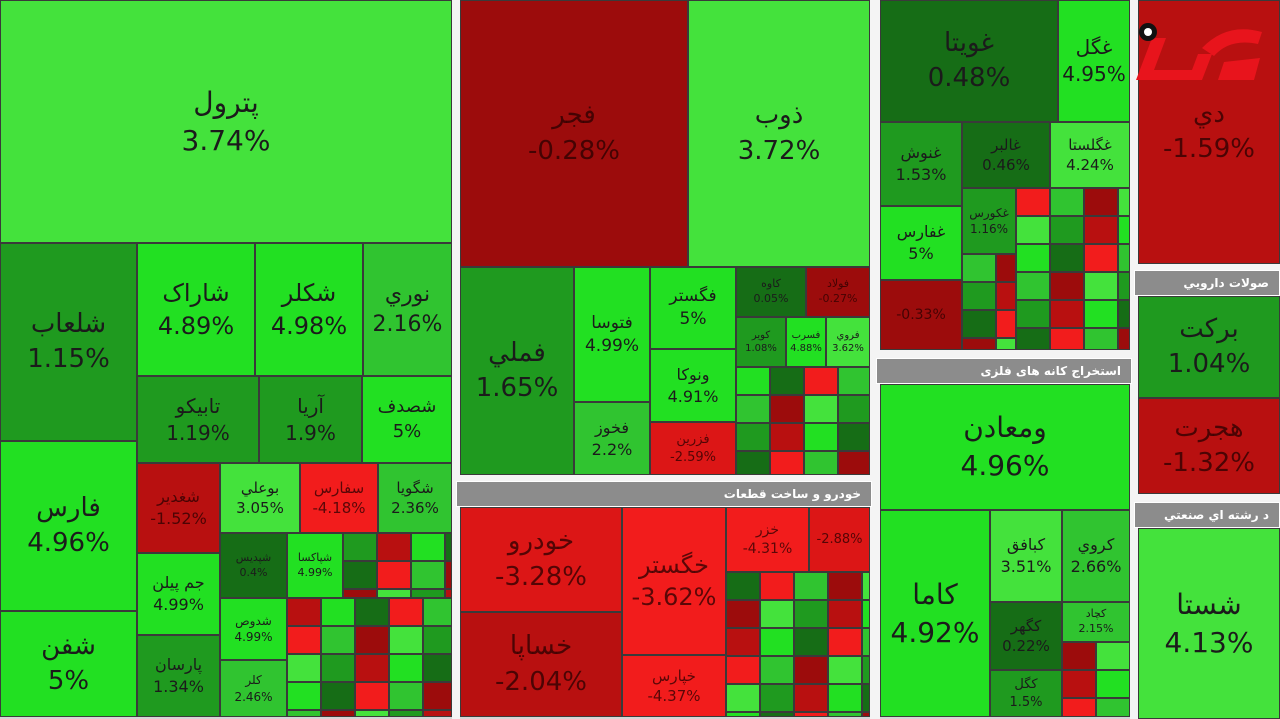  I want to click on change-percent: 2.16%, so click(407, 324).